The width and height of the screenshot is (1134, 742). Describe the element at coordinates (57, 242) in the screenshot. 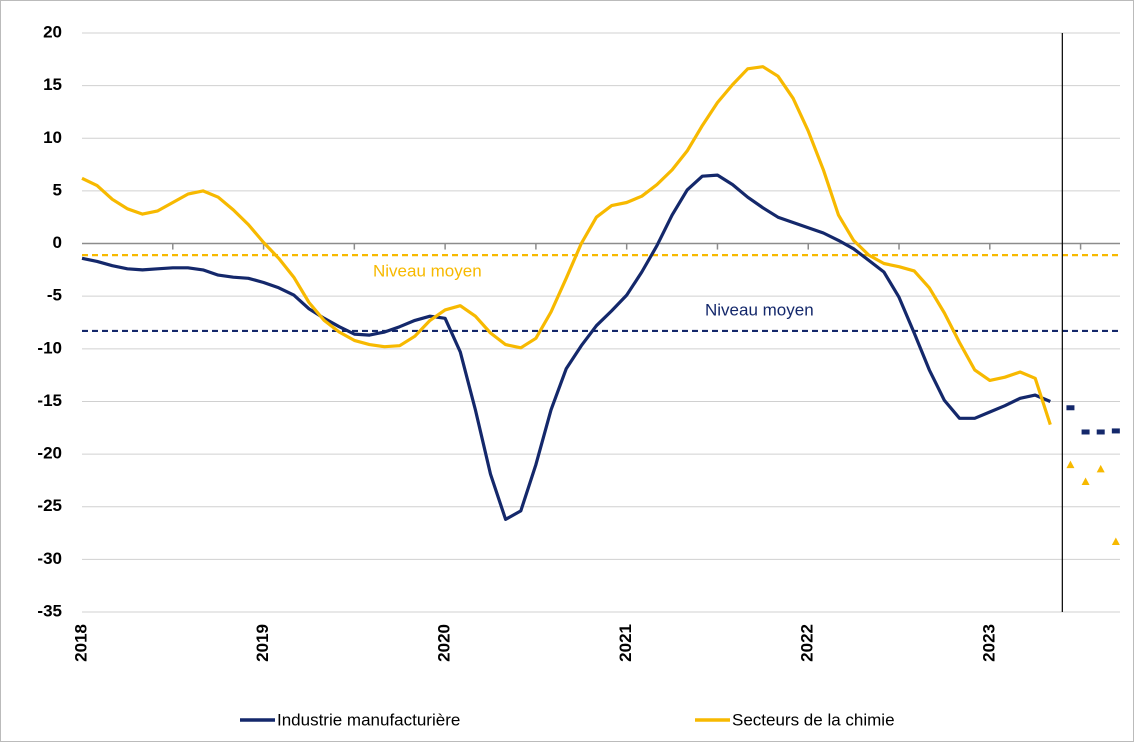

I see `y-tick-label: 0` at that location.